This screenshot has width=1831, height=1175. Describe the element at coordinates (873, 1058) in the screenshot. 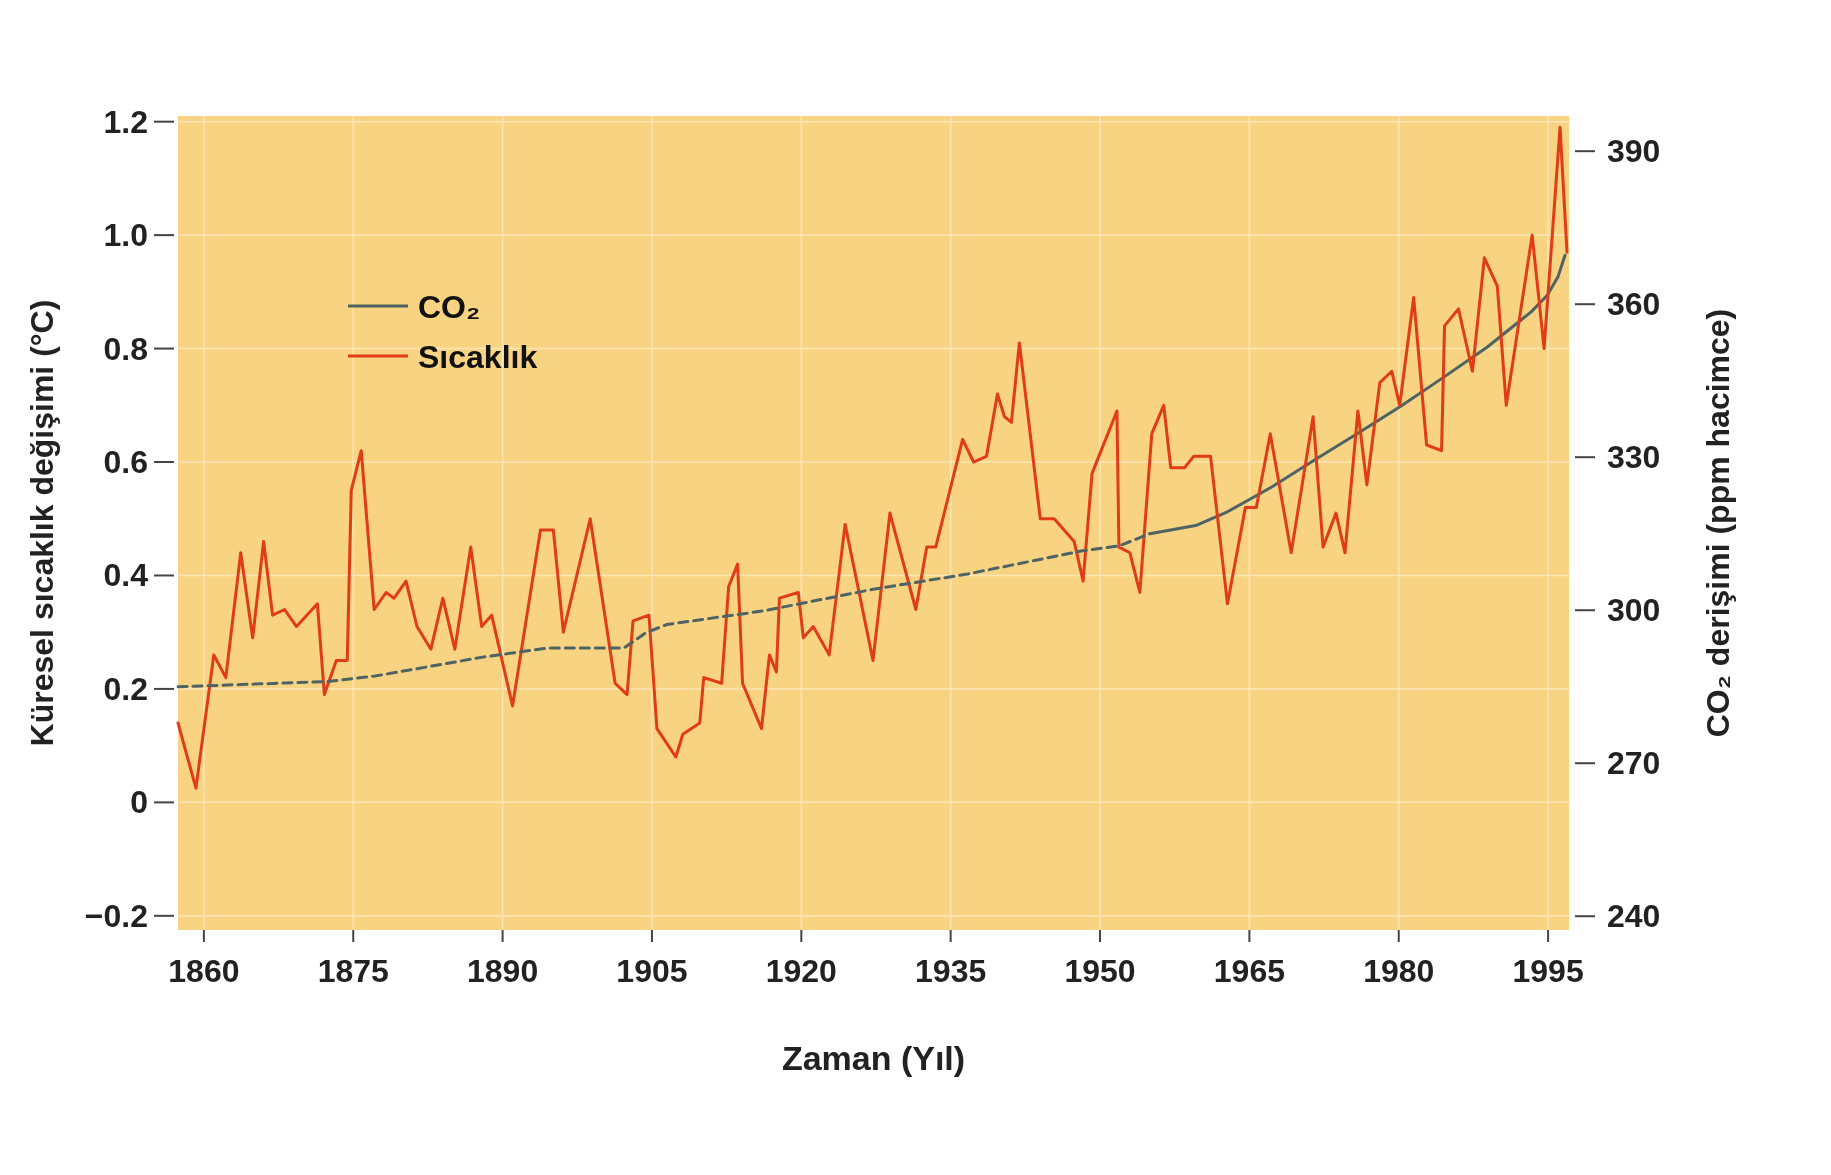

I see `x-axis-title: Zaman (Yıl)` at that location.